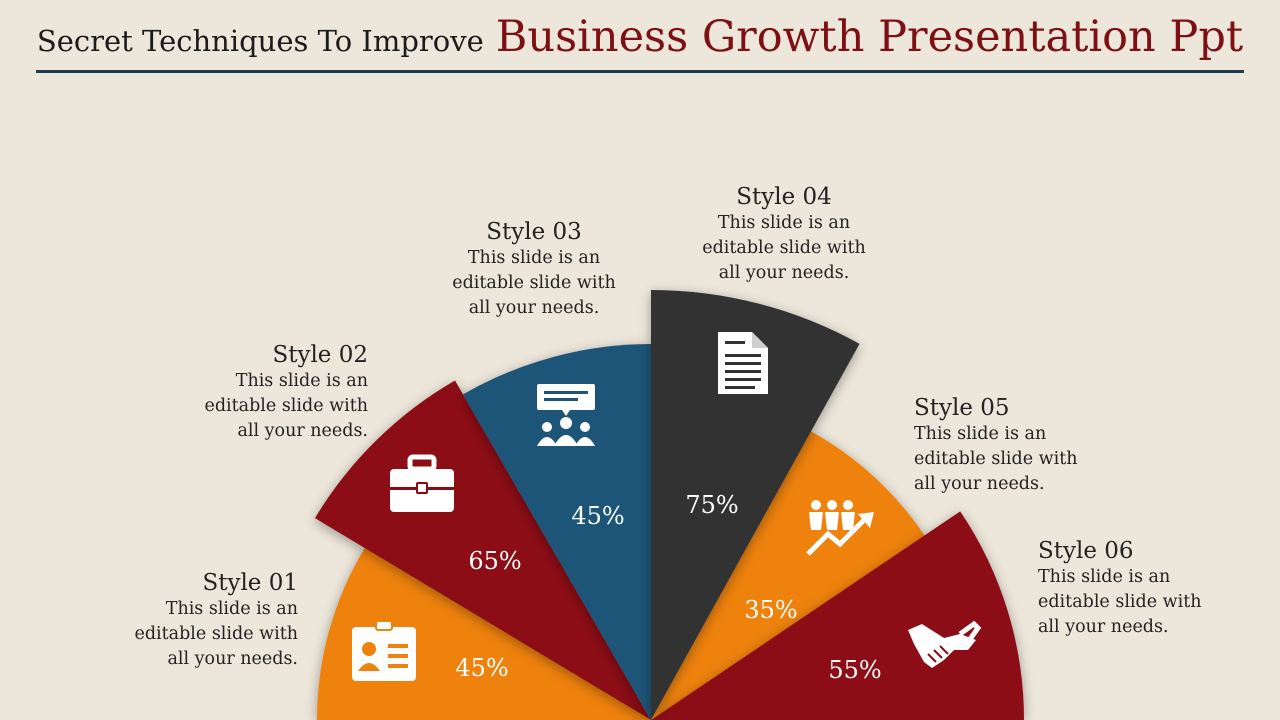 This screenshot has height=720, width=1280. I want to click on percent-style-05: 35%, so click(770, 610).